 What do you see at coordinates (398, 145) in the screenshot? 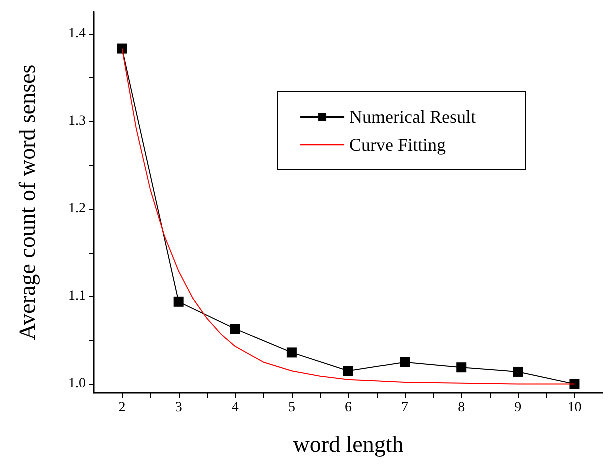
I see `legend-label: Curve Fitting` at bounding box center [398, 145].